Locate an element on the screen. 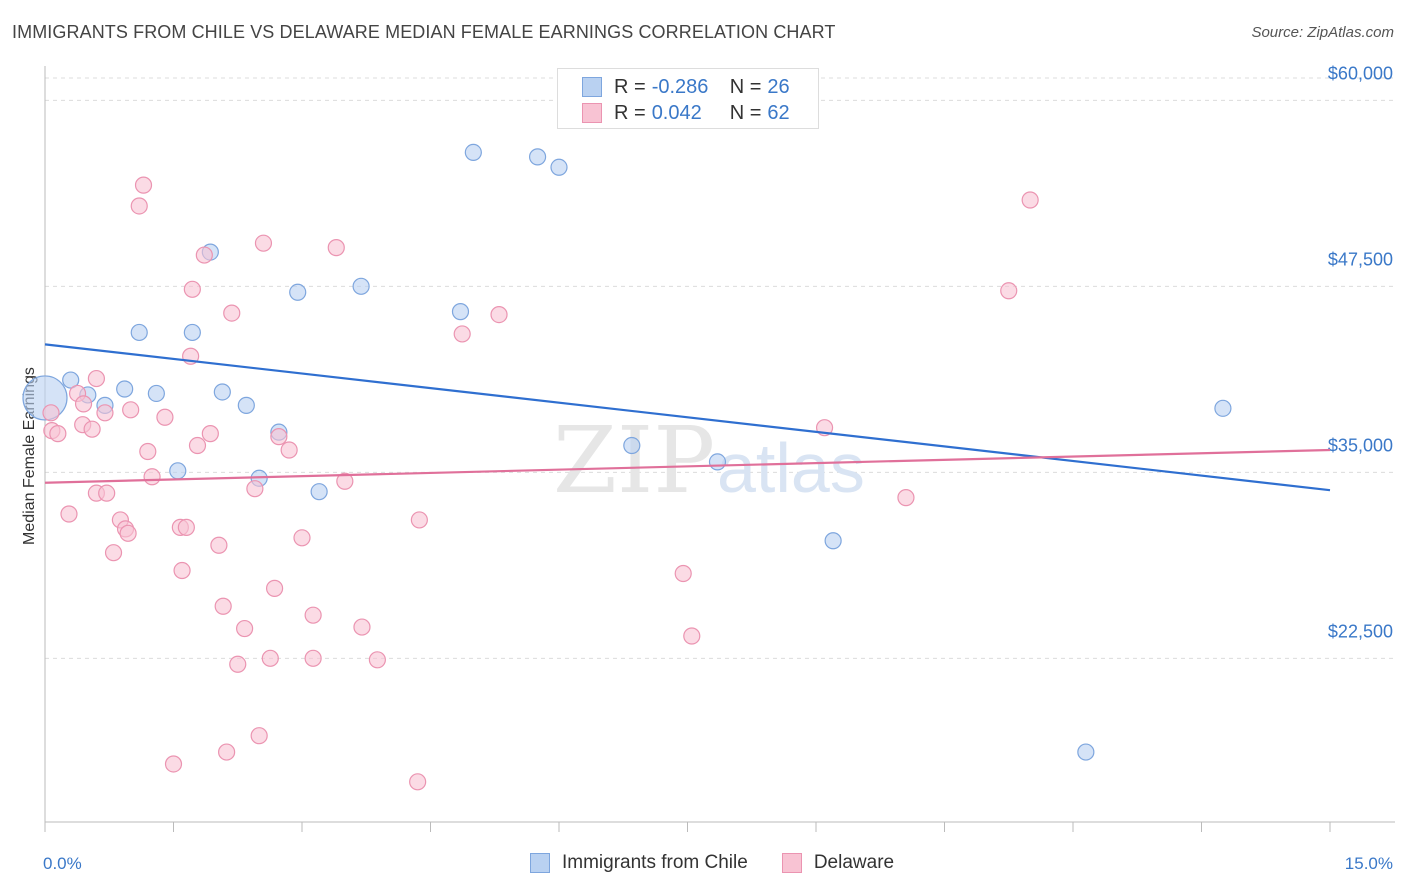 The height and width of the screenshot is (892, 1406). trend-line-delaware is located at coordinates (687, 466).